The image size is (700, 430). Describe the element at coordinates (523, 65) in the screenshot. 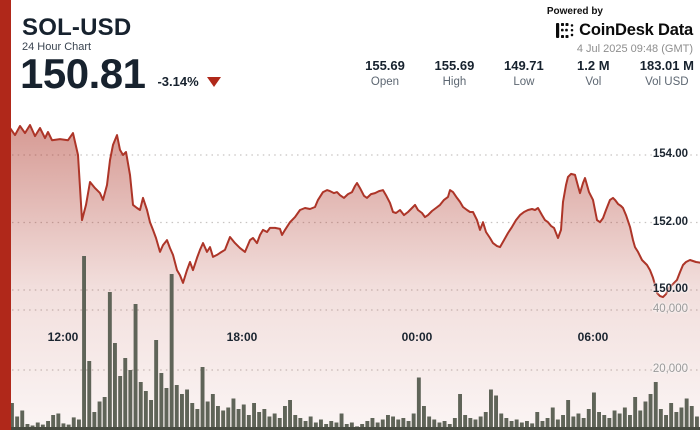

I see `stat-value: 149.71` at that location.